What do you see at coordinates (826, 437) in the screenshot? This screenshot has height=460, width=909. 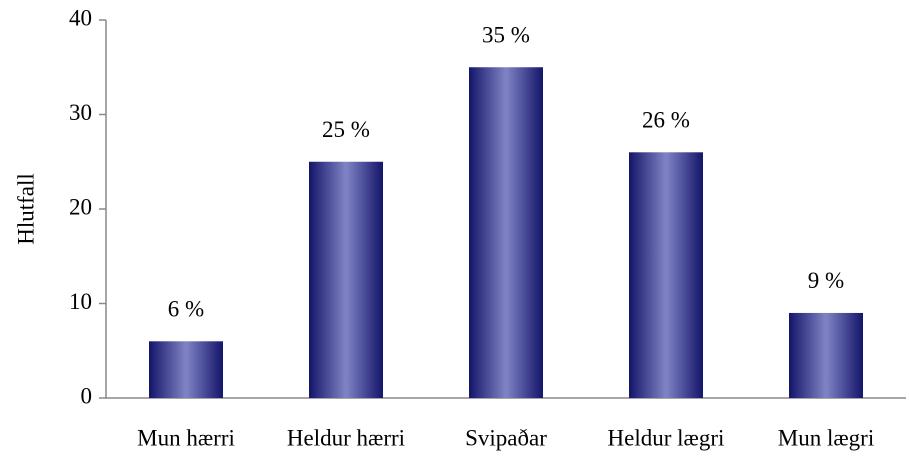 I see `x-tick-label: Mun lægri` at bounding box center [826, 437].